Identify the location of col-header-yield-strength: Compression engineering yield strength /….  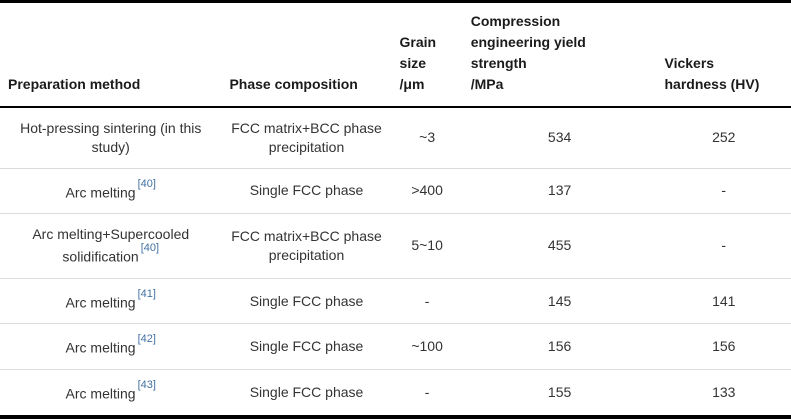
(560, 54).